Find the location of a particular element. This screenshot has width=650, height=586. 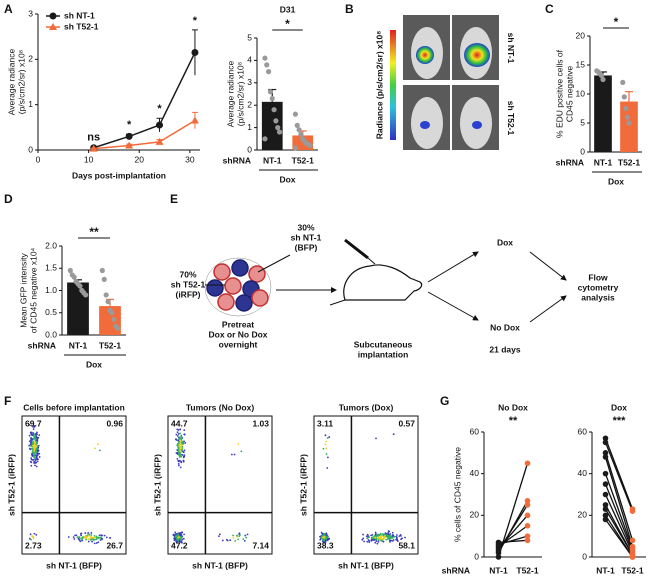

needle is located at coordinates (371, 261).